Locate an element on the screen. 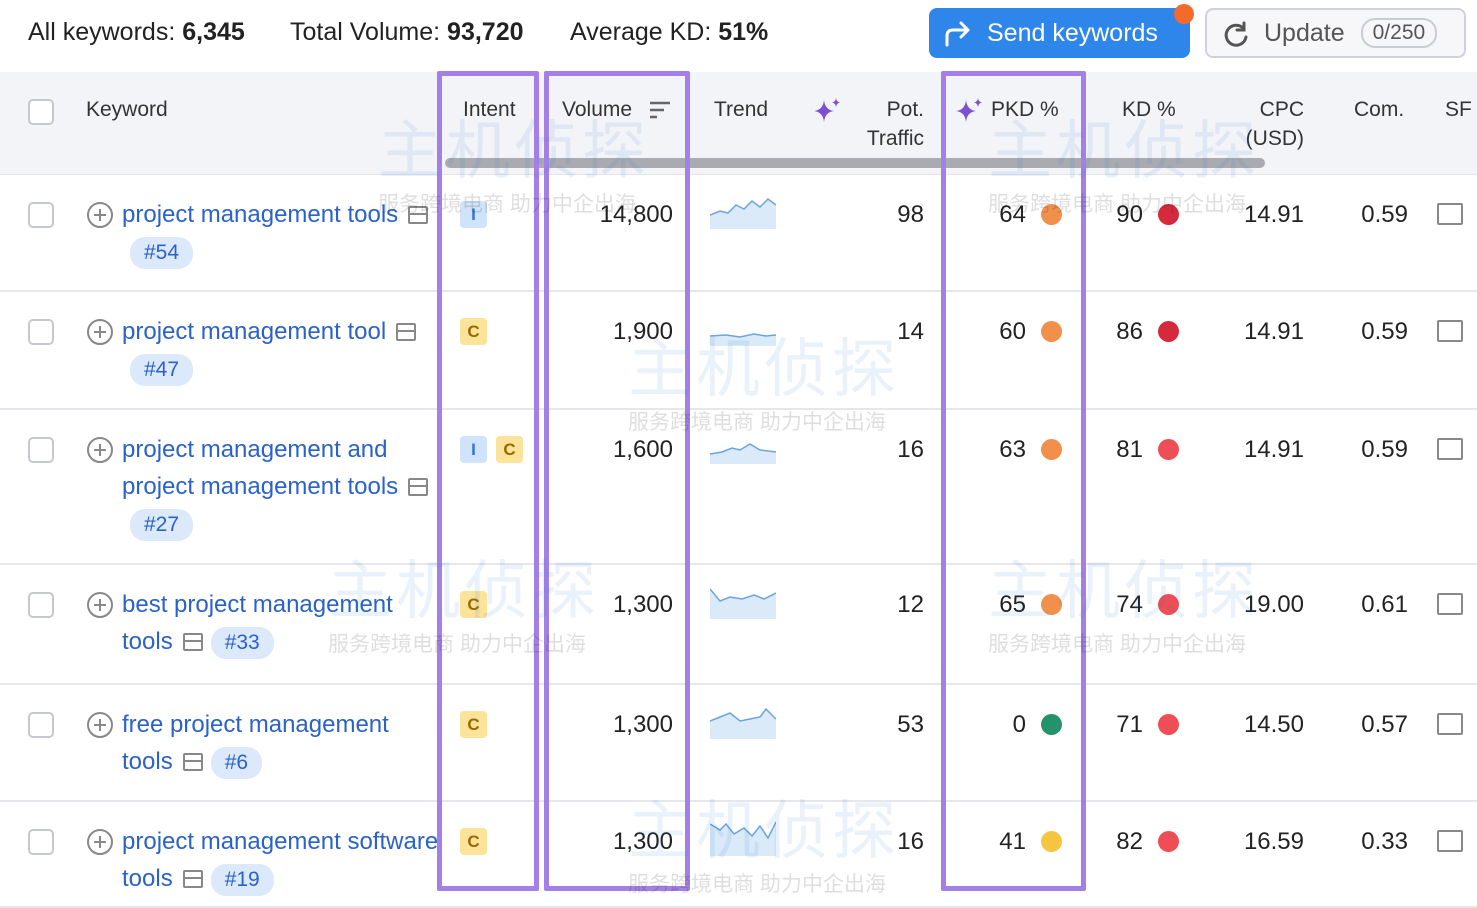  cpc: 14.50 is located at coordinates (1273, 724).